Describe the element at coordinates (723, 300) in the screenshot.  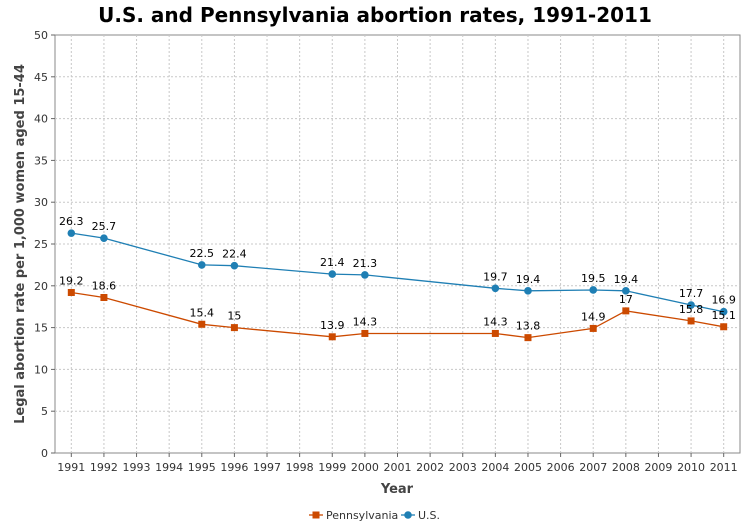
I see `data-label-u-s: 16.9` at that location.